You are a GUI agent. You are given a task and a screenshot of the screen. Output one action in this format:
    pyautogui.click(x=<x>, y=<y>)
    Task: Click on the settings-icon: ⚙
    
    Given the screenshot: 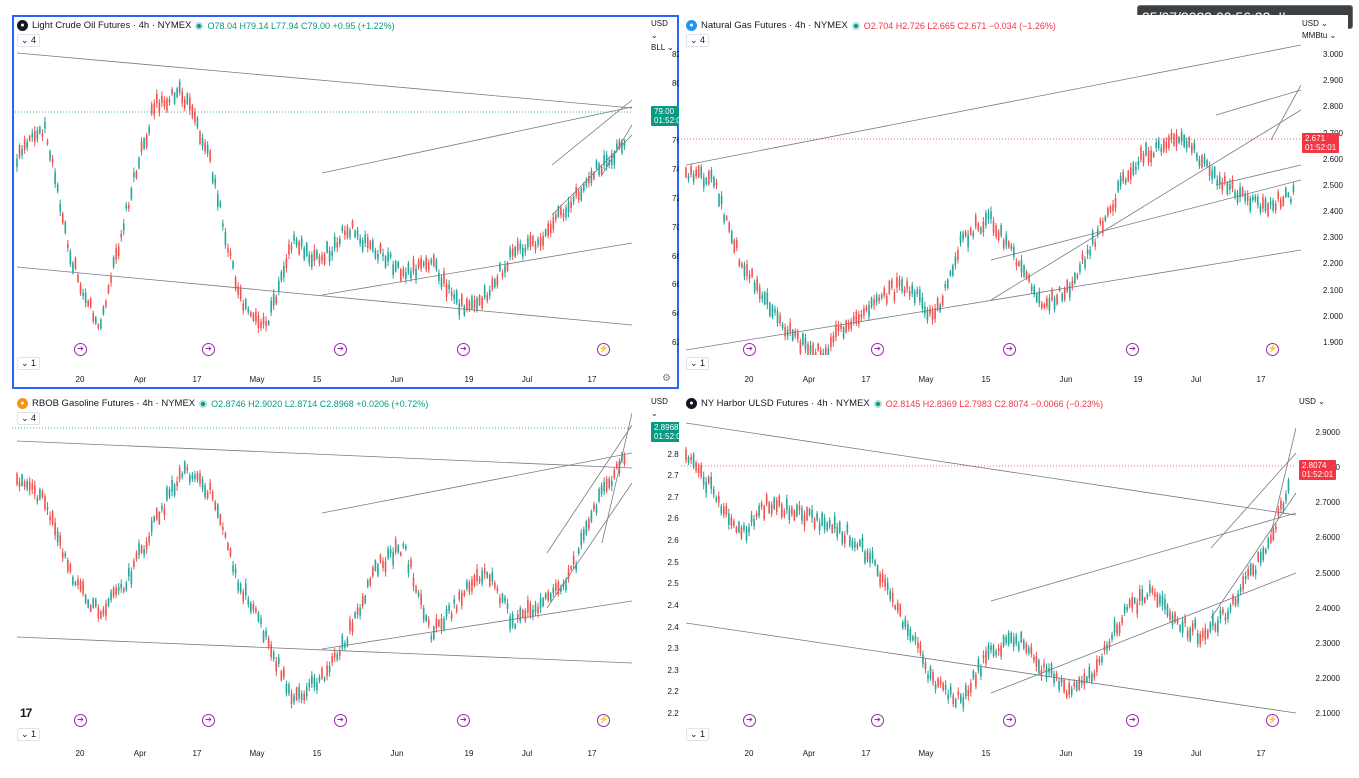 What is the action you would take?
    pyautogui.click(x=666, y=378)
    